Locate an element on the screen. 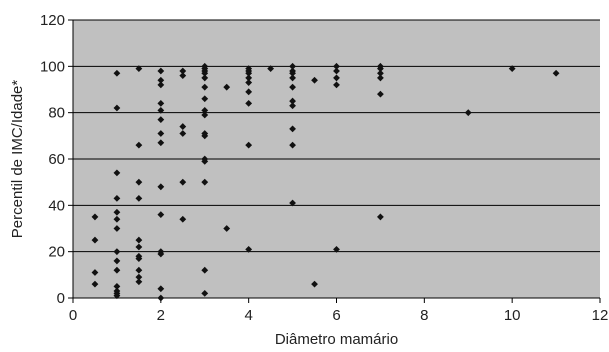 This screenshot has height=352, width=609. x-tick-label-4: 4 is located at coordinates (248, 315).